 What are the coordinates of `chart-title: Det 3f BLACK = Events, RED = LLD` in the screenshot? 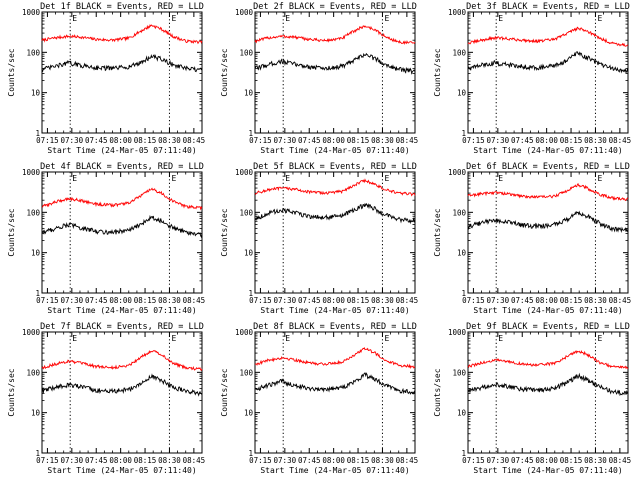 It's located at (548, 7).